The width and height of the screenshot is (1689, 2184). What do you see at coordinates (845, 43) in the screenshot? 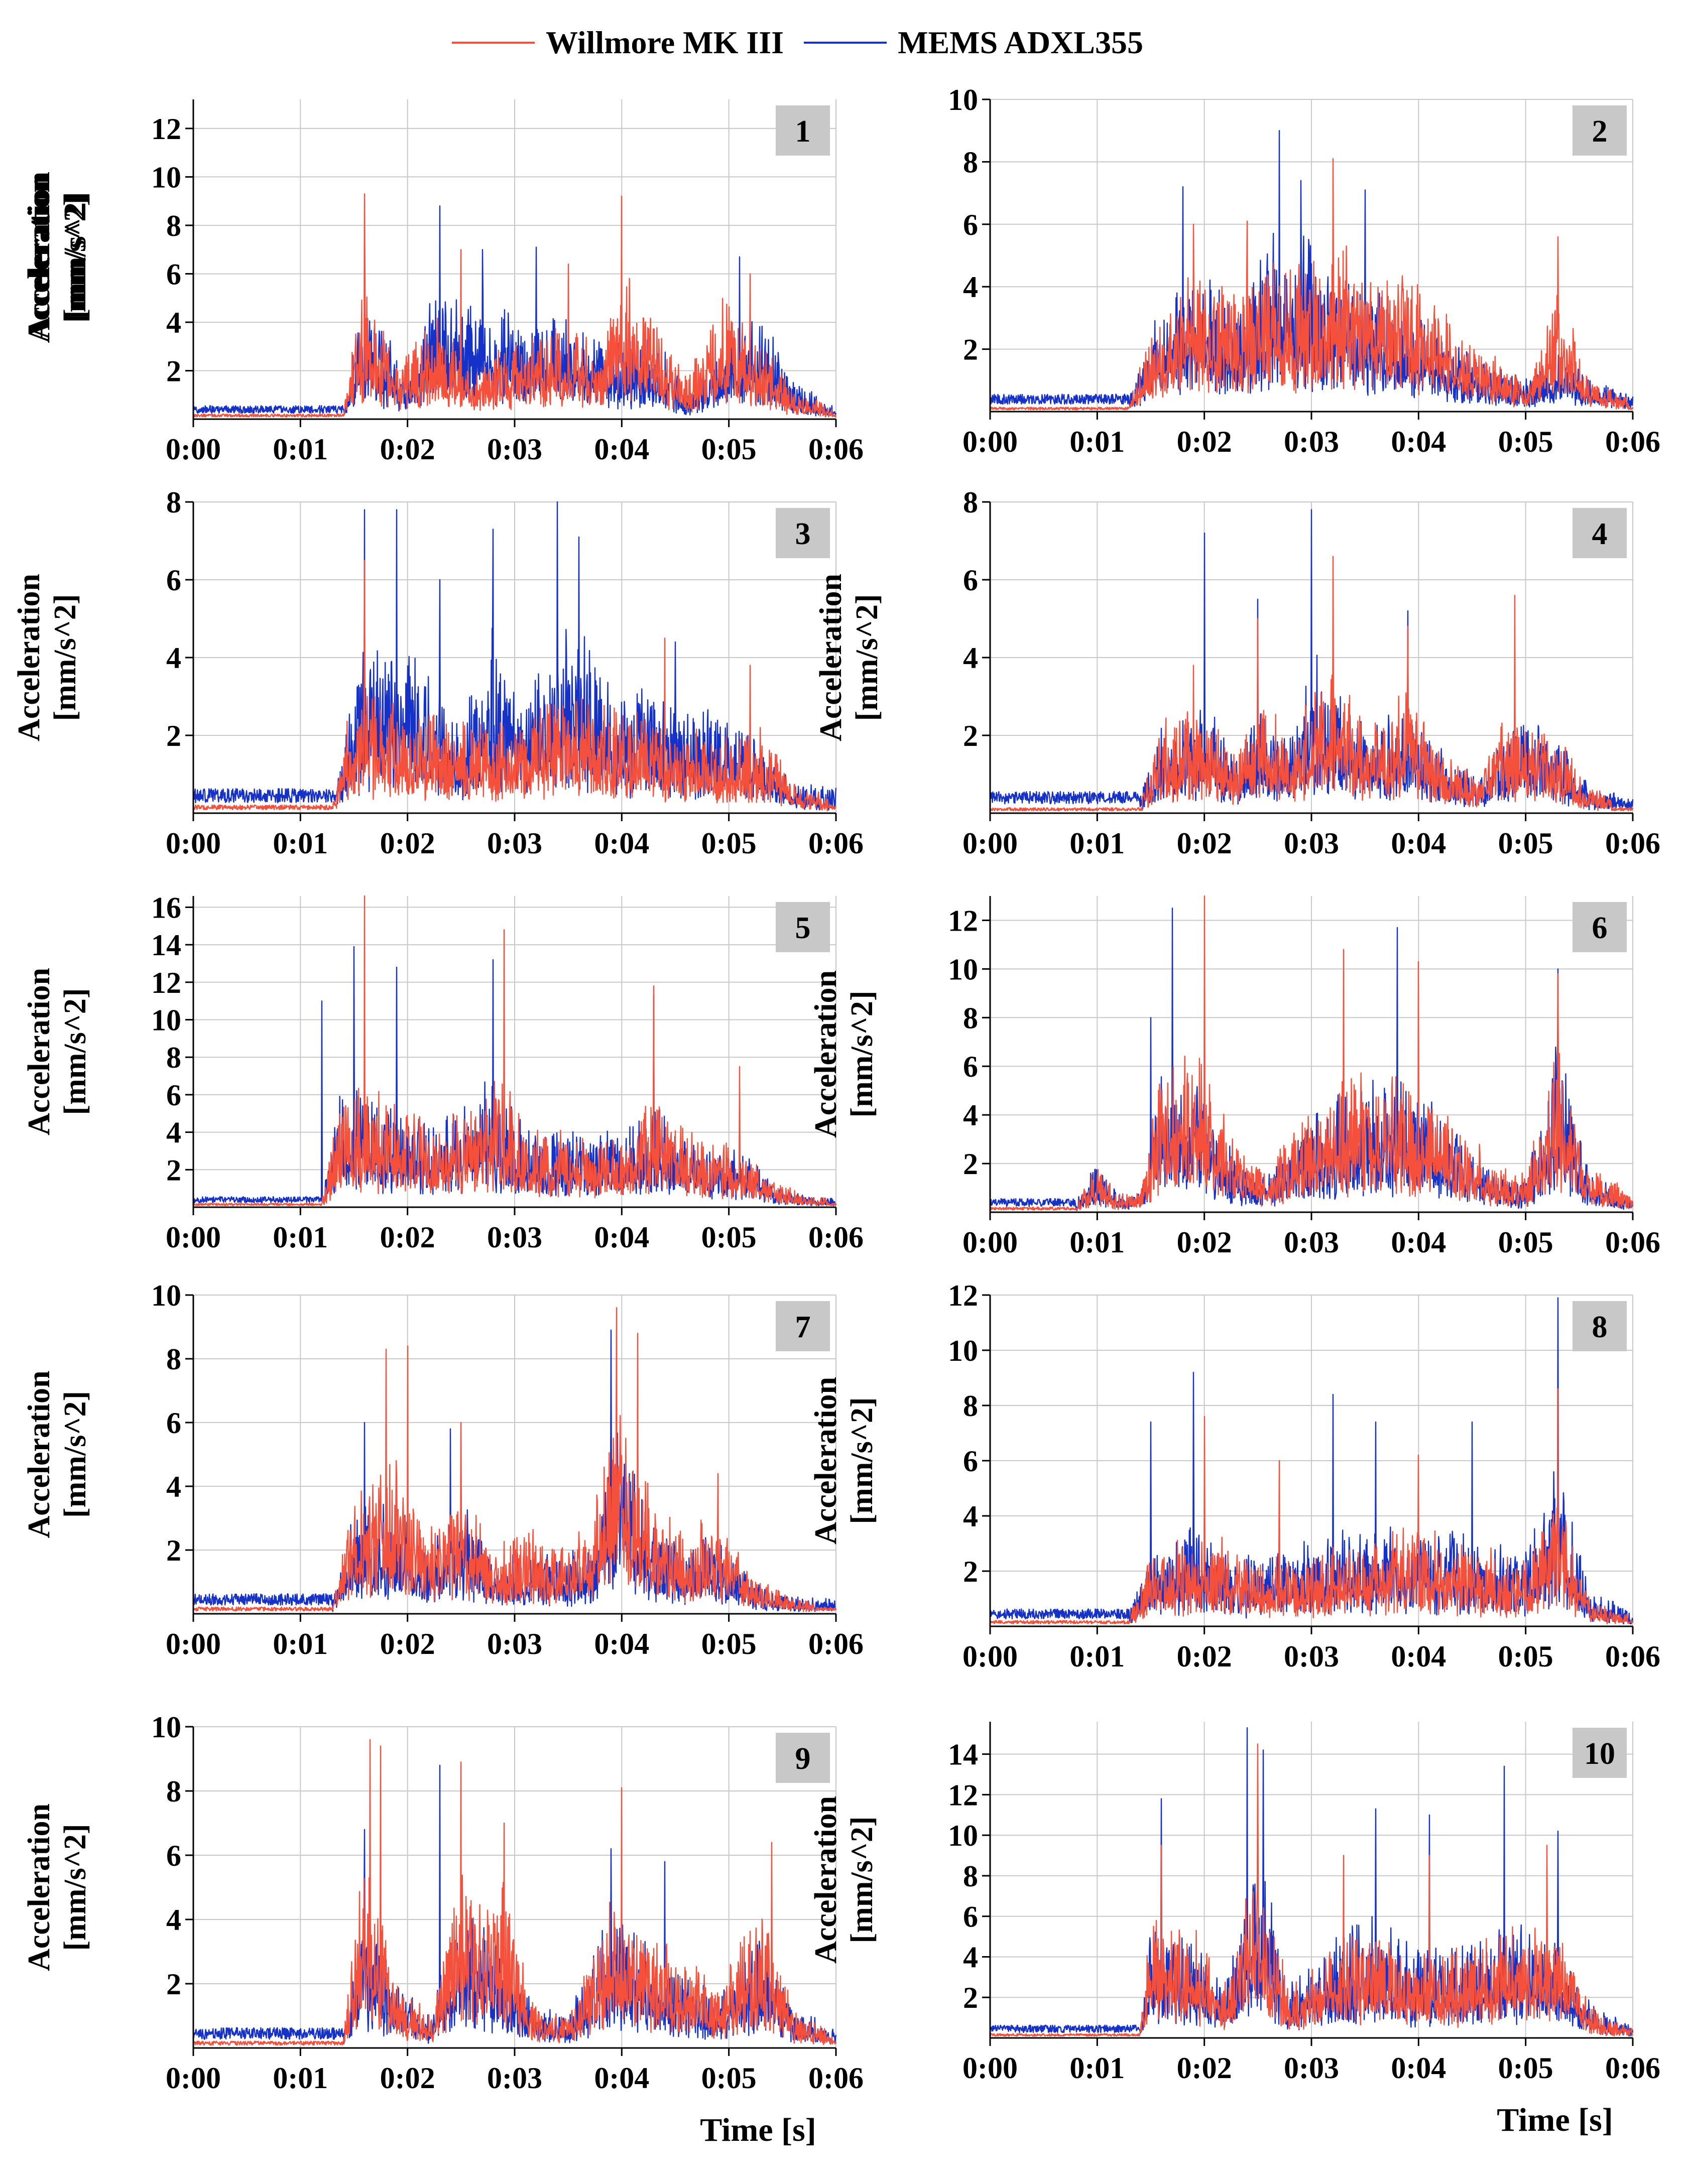
I see `legend-line-mems` at bounding box center [845, 43].